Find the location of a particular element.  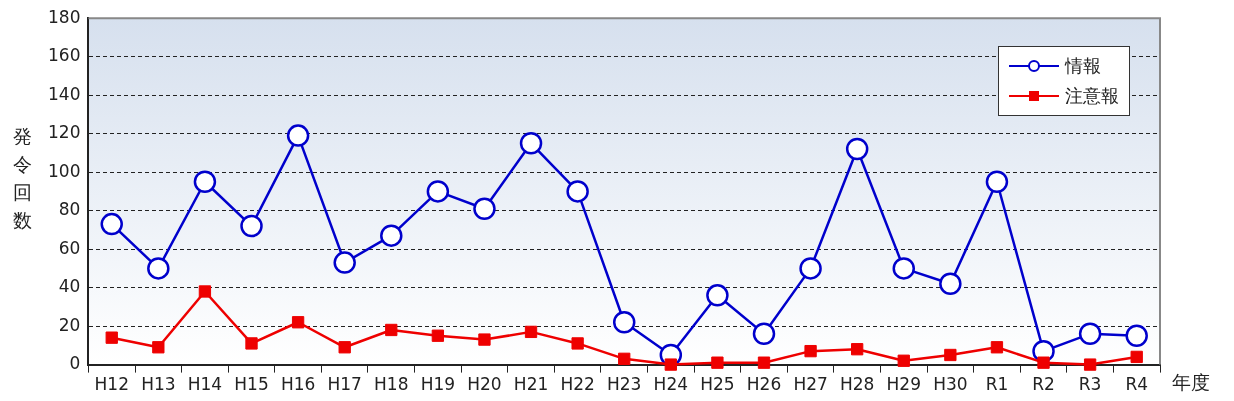

x-tick-label: R3 is located at coordinates (1090, 384).